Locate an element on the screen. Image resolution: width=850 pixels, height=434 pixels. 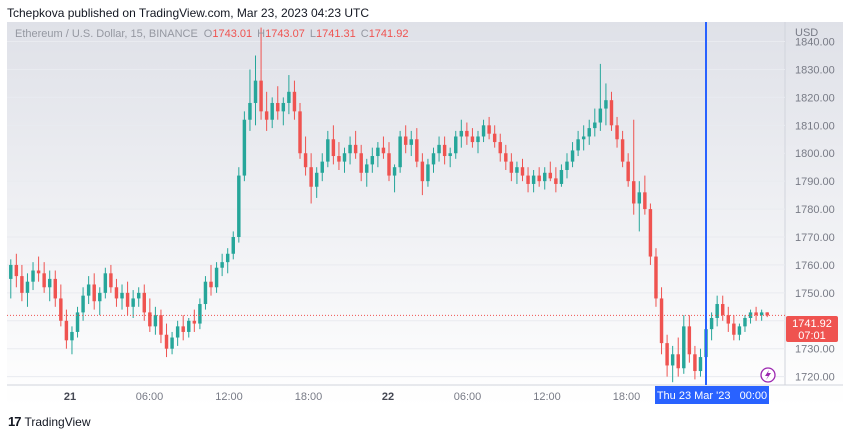
crosshair-time-tag: Thu 23 Mar '23 00:00 is located at coordinates (712, 395).